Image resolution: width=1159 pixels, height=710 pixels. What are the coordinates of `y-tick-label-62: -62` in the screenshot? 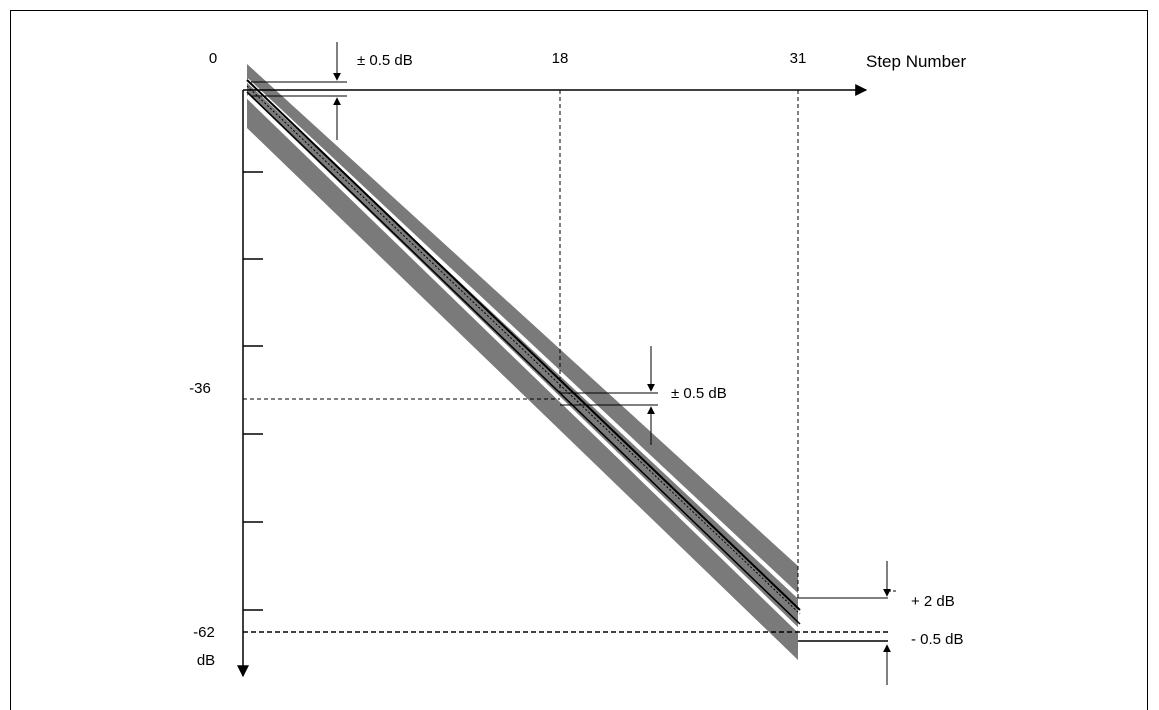 It's located at (204, 632).